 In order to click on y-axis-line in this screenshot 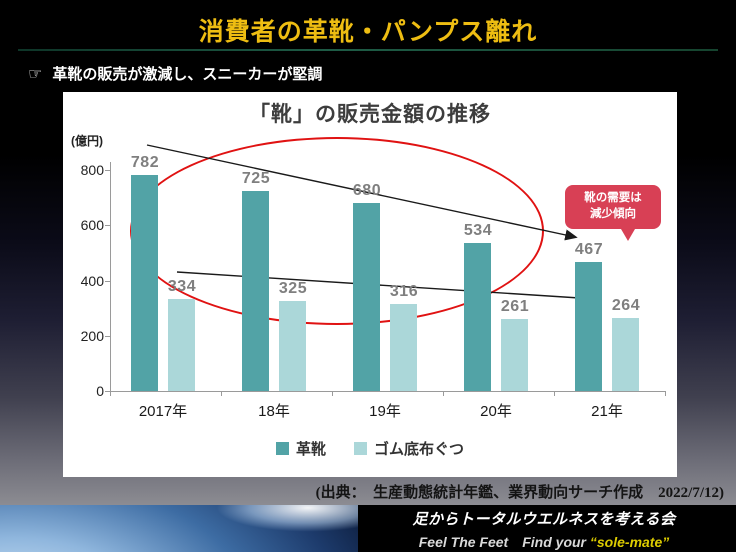, I will do `click(110, 276)`.